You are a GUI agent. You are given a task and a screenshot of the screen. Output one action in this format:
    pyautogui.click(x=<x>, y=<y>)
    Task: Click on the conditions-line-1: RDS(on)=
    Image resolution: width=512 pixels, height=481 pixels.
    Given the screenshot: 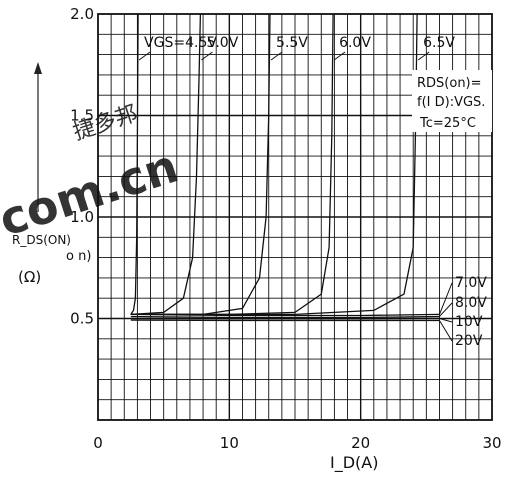 What is the action you would take?
    pyautogui.click(x=449, y=83)
    